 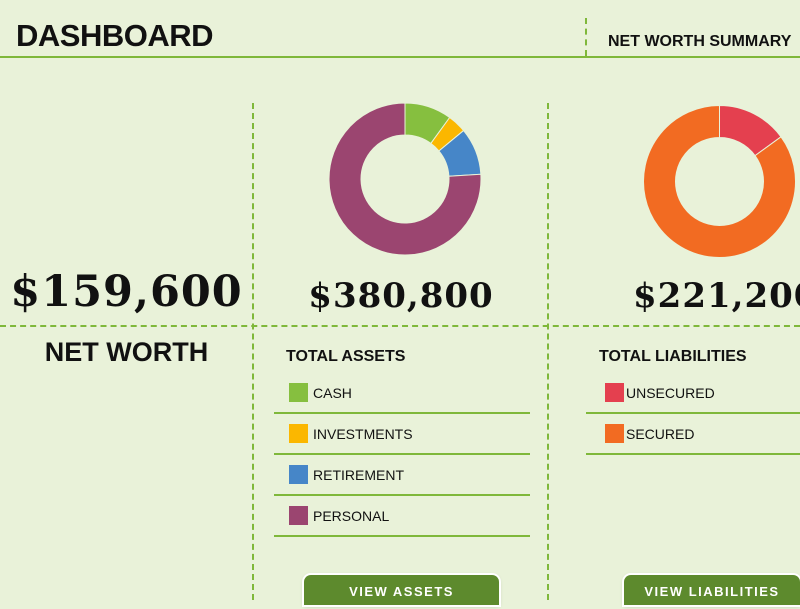 I want to click on legend-item-investments: INVESTMENTS, so click(x=402, y=434).